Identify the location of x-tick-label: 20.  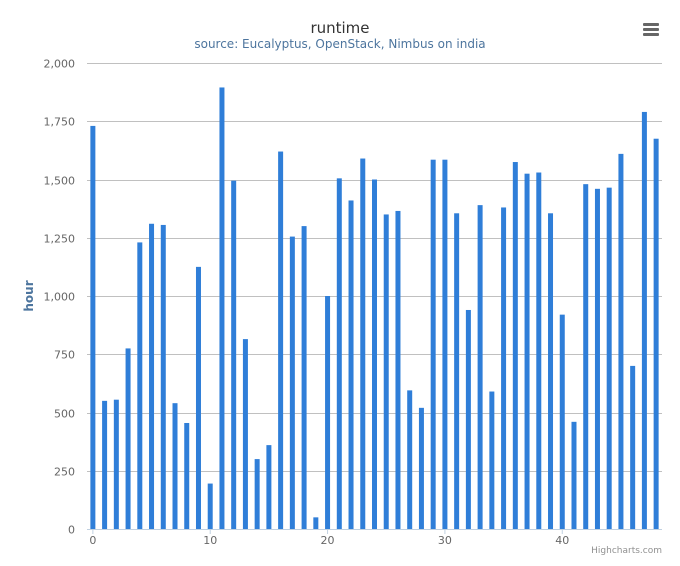
(328, 540).